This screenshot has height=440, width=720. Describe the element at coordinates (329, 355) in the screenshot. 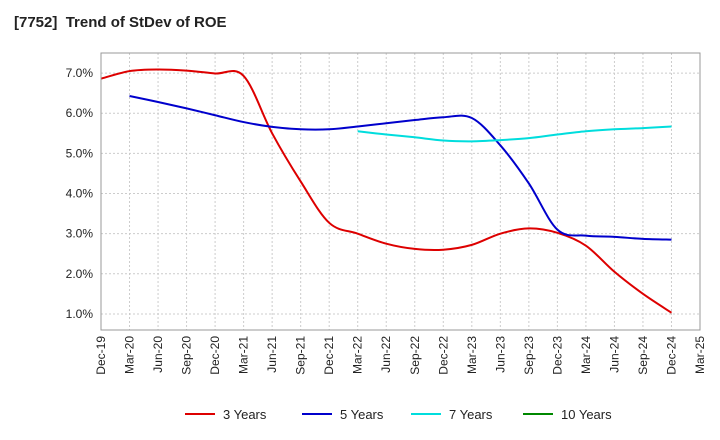

I see `x-tick-label: Dec-21` at that location.